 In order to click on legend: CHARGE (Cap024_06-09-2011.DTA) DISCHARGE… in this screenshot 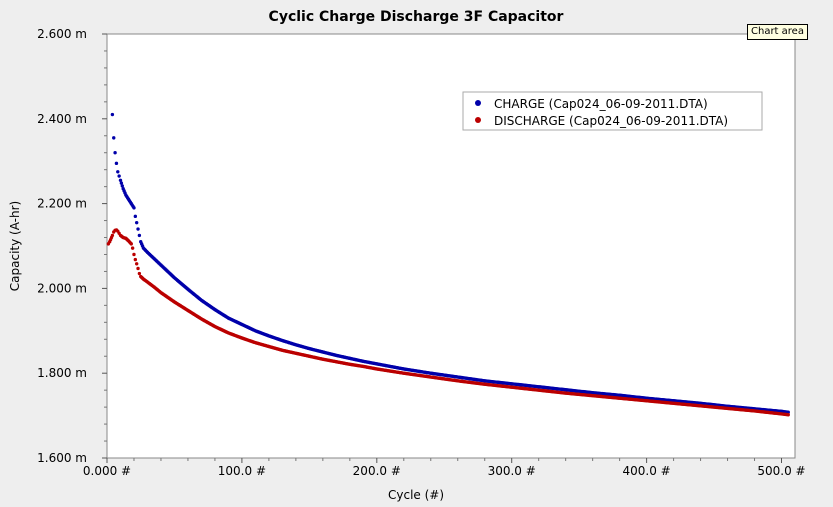, I will do `click(612, 111)`.